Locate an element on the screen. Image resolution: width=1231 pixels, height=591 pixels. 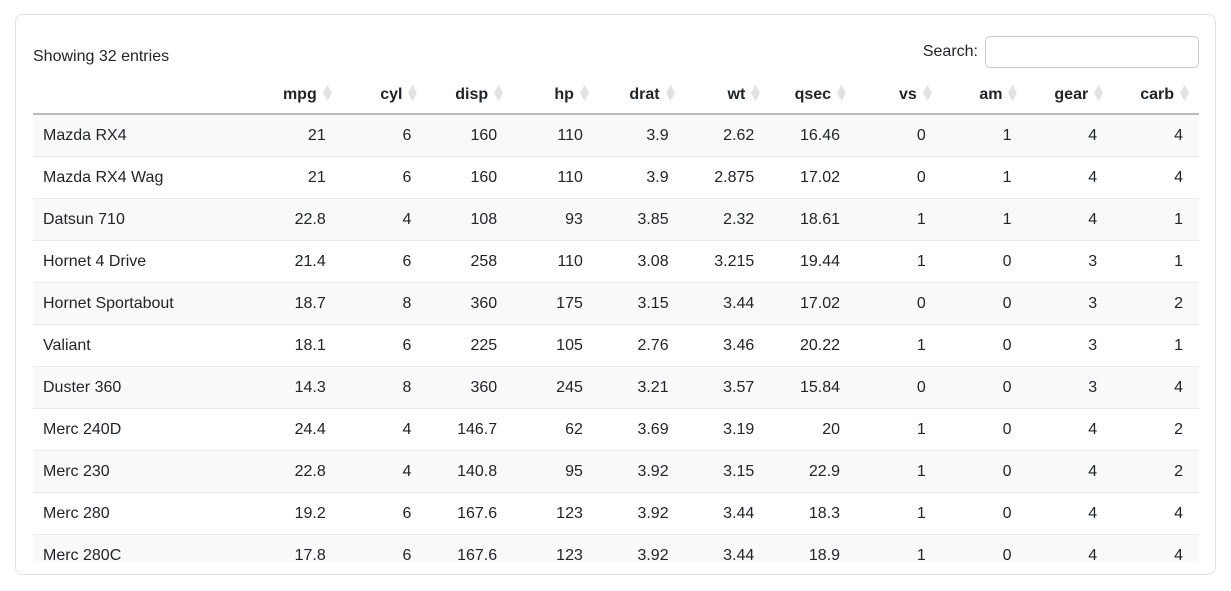
cell-mpg: 21 is located at coordinates (299, 135).